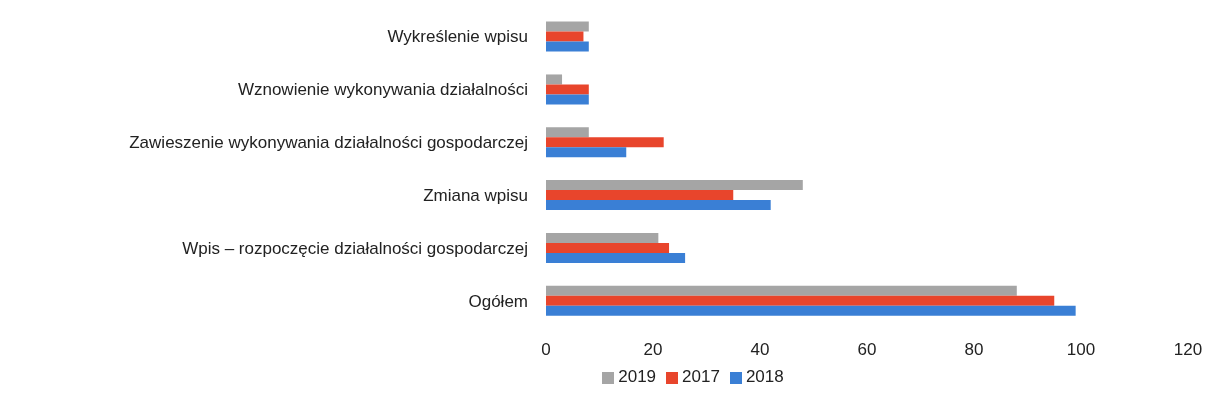 Image resolution: width=1214 pixels, height=403 pixels. Describe the element at coordinates (355, 248) in the screenshot. I see `y-tick-label: Wpis – rozpoczęcie działalności gospodarczej` at that location.